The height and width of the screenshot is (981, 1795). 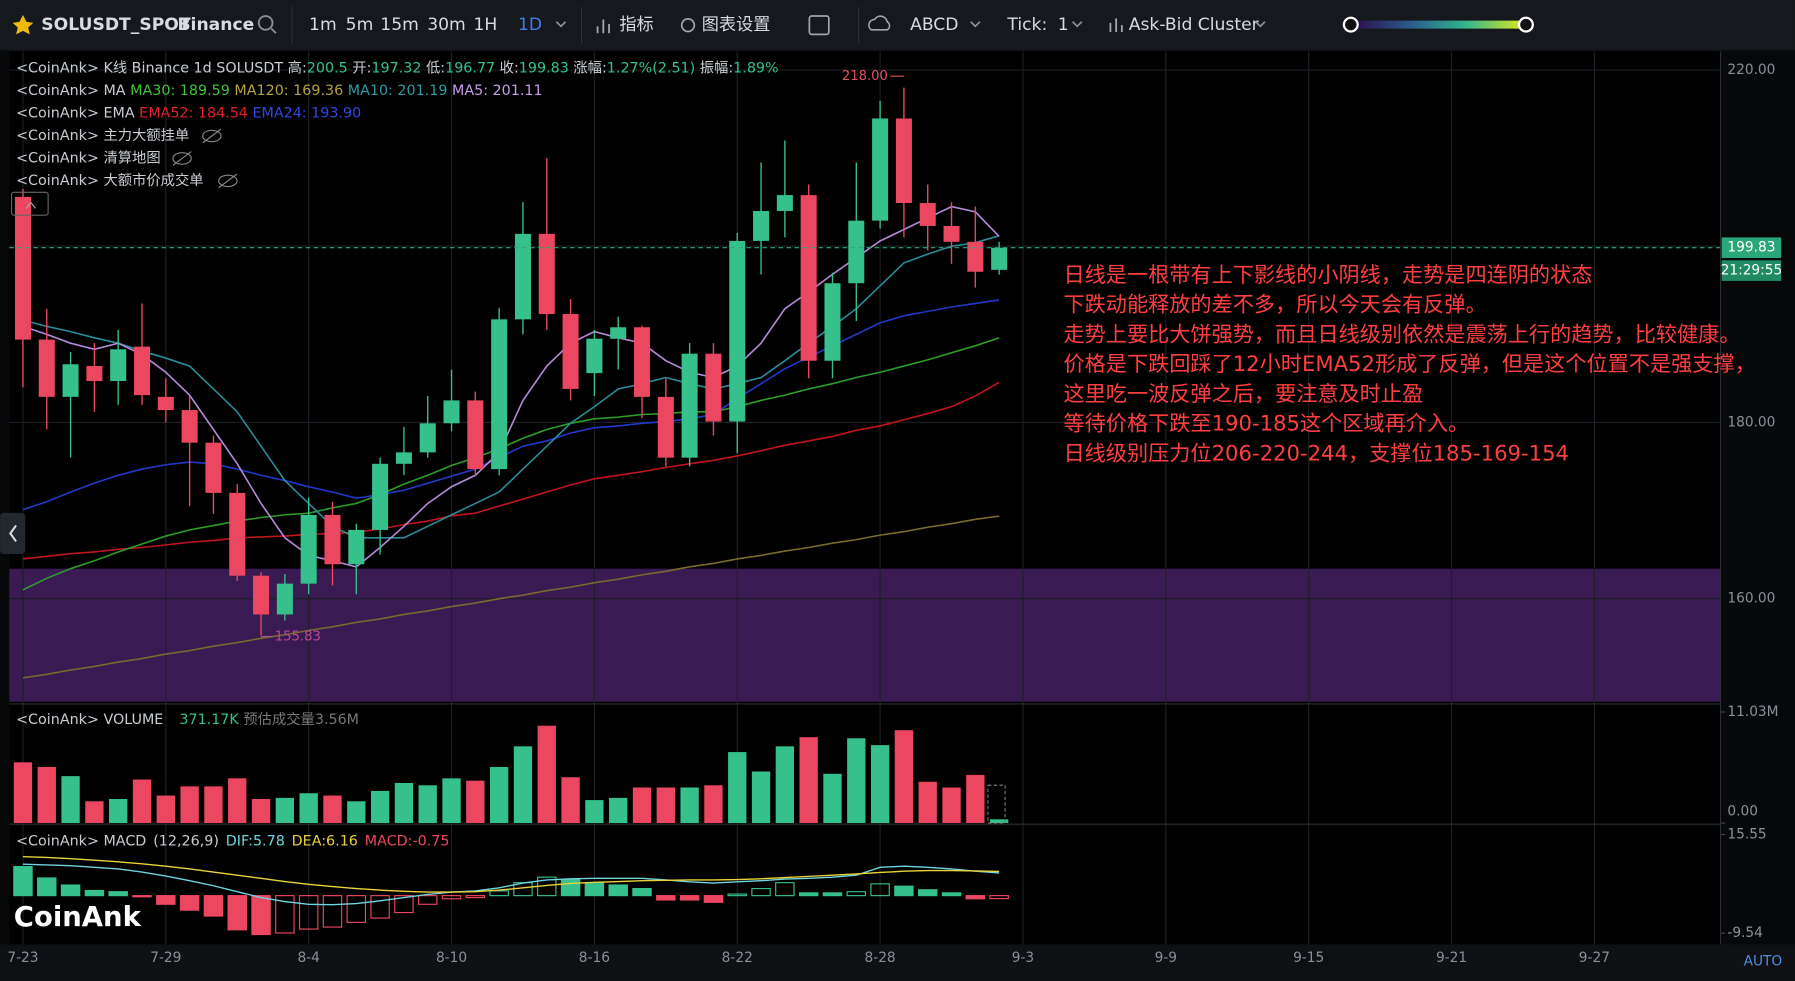 I want to click on legend-text: 196.77, so click(x=470, y=69).